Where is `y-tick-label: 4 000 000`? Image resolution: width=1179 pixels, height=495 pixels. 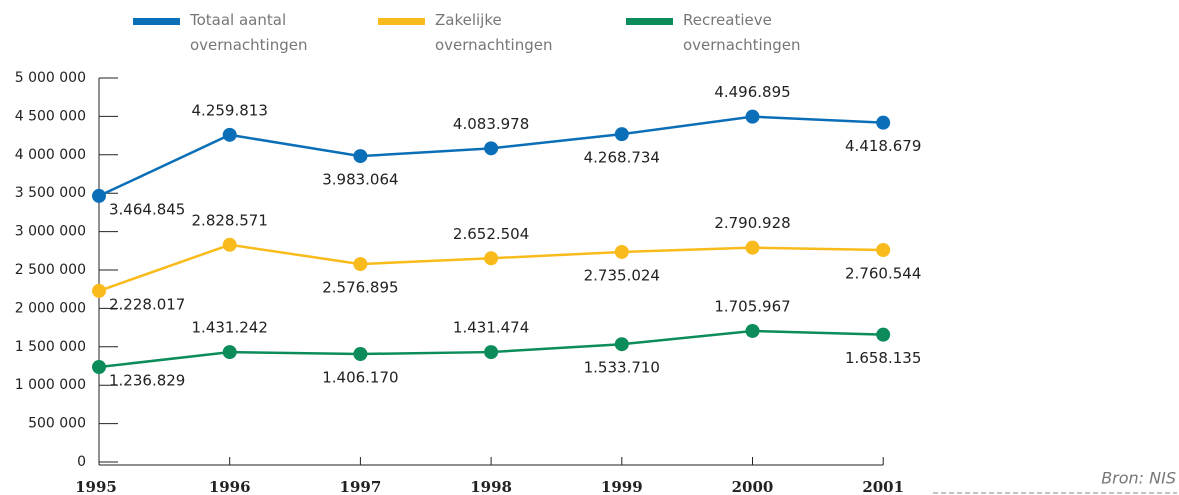 y-tick-label: 4 000 000 is located at coordinates (50, 155).